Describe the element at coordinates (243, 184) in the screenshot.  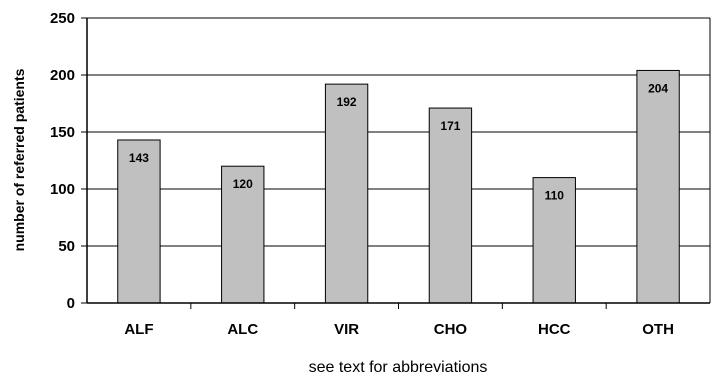
I see `data-label: 120` at that location.